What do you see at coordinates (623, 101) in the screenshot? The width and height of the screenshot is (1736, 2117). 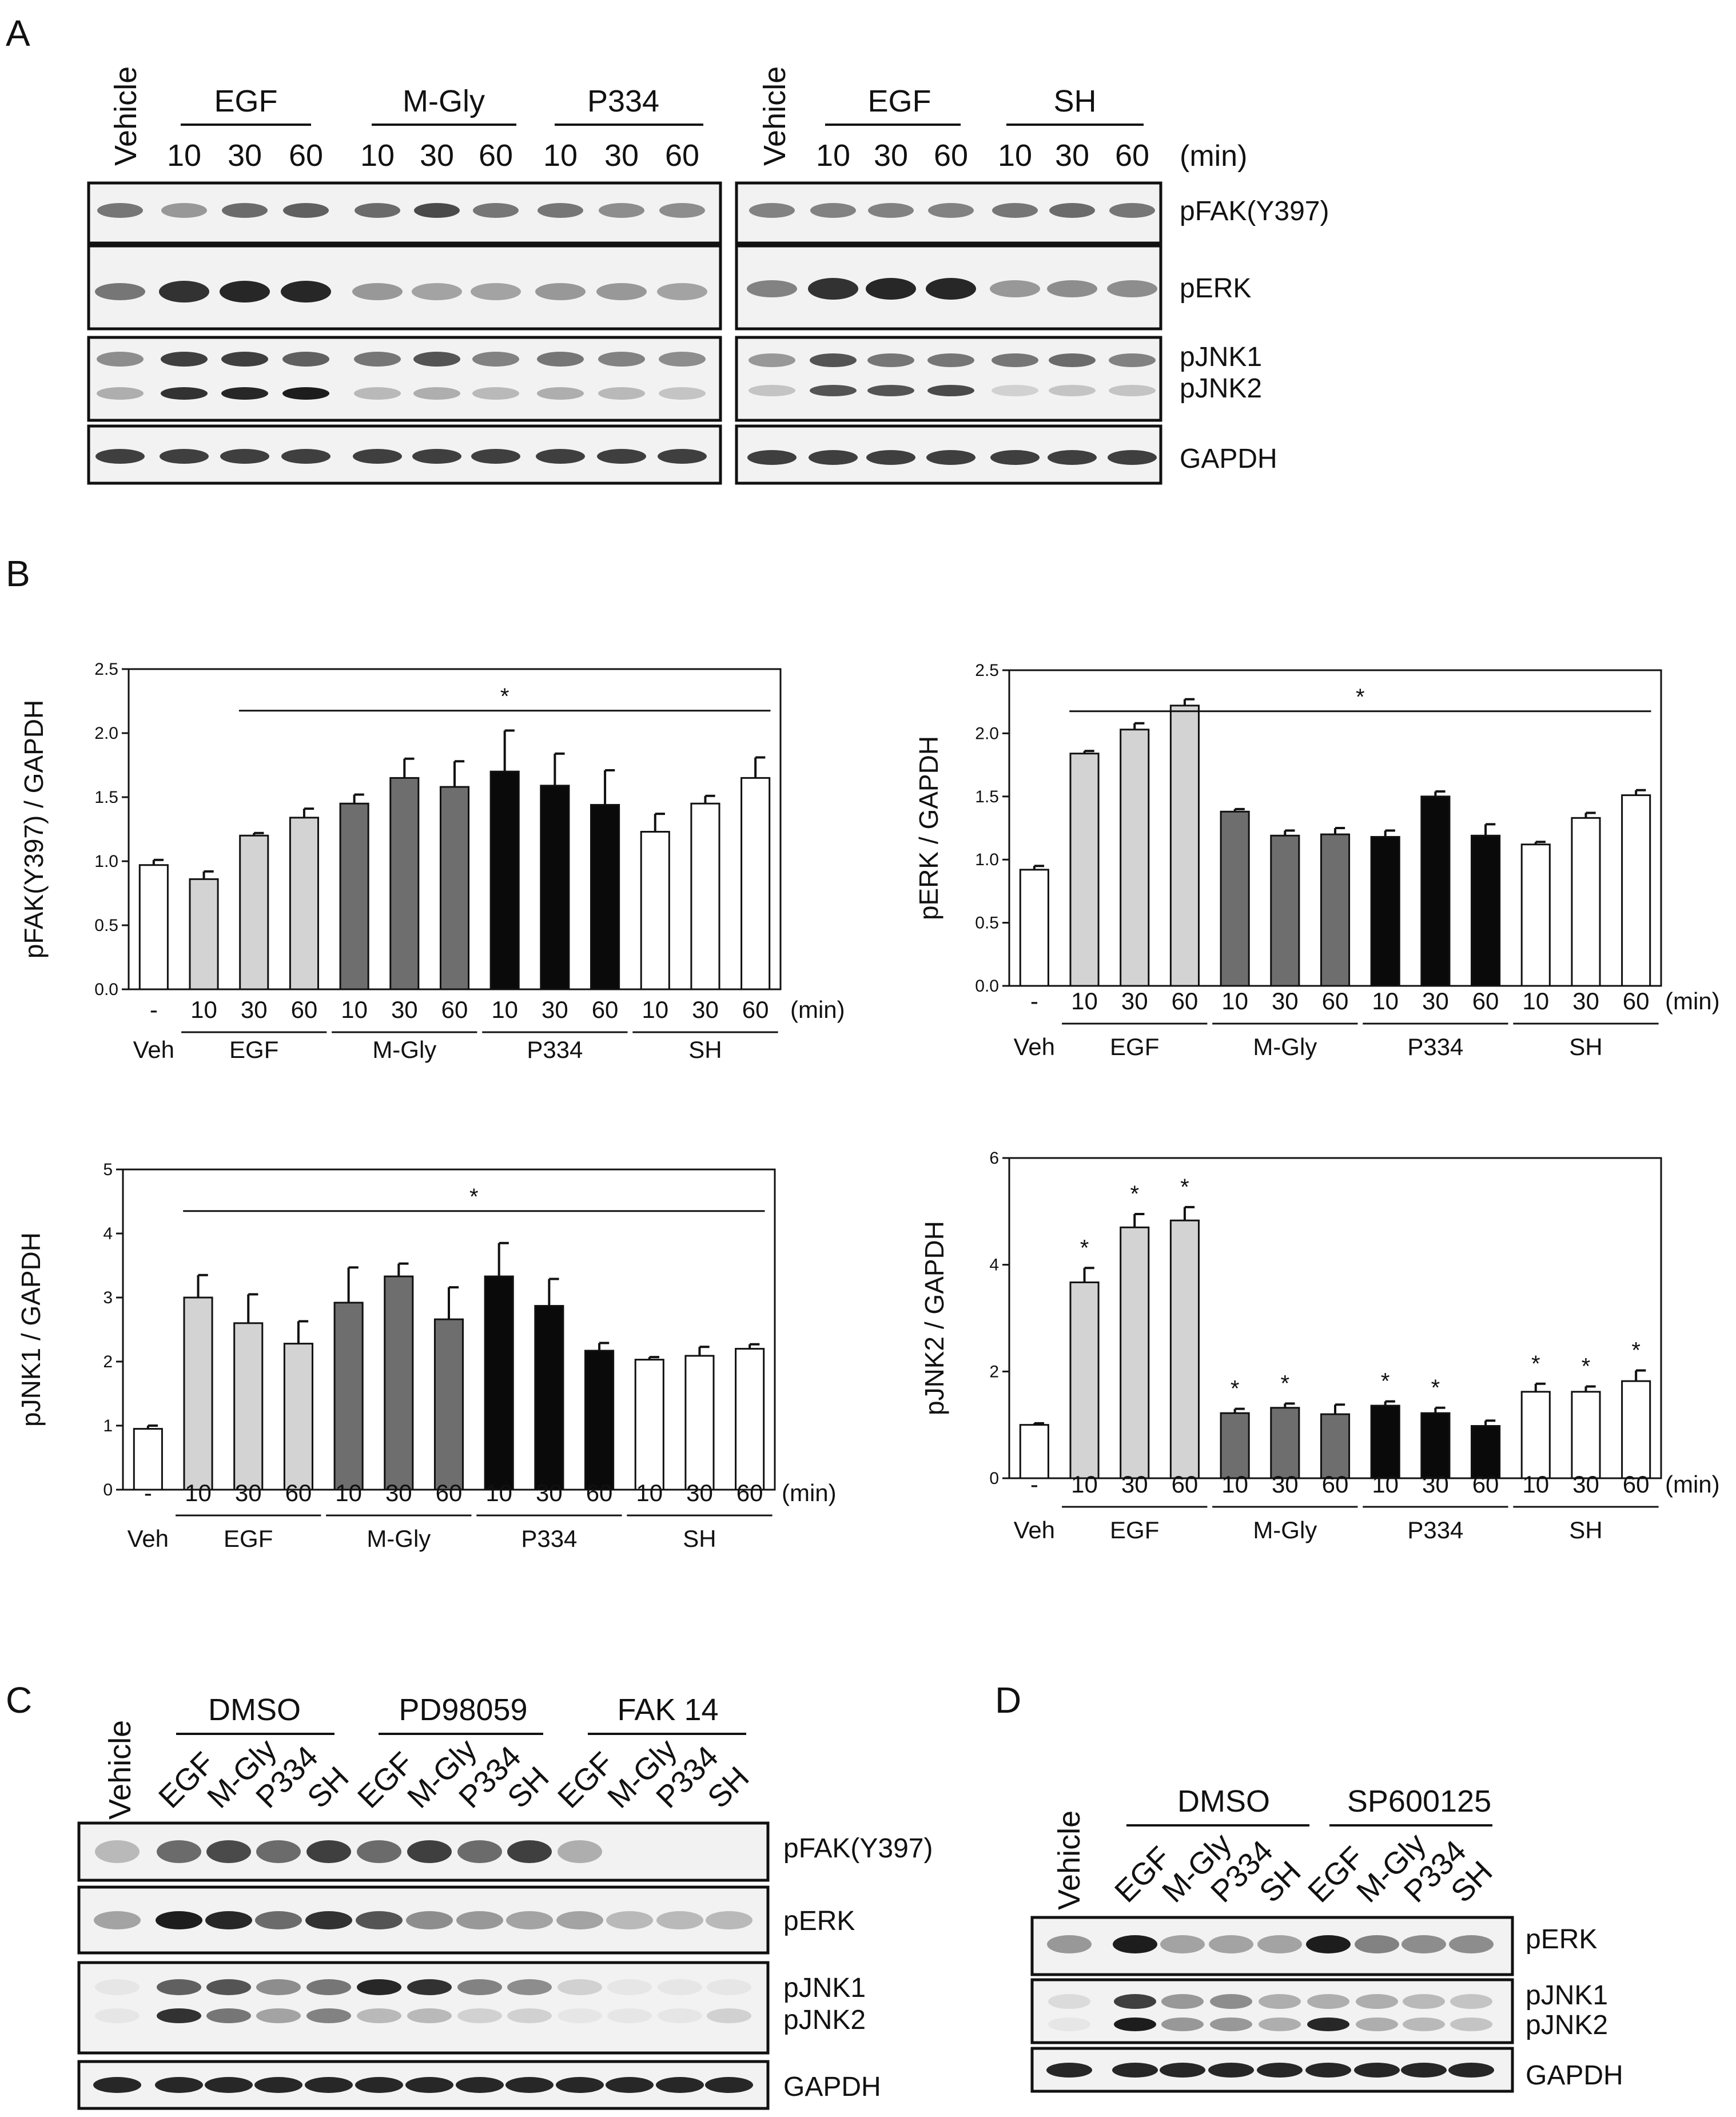 I see `group-p334: P334` at bounding box center [623, 101].